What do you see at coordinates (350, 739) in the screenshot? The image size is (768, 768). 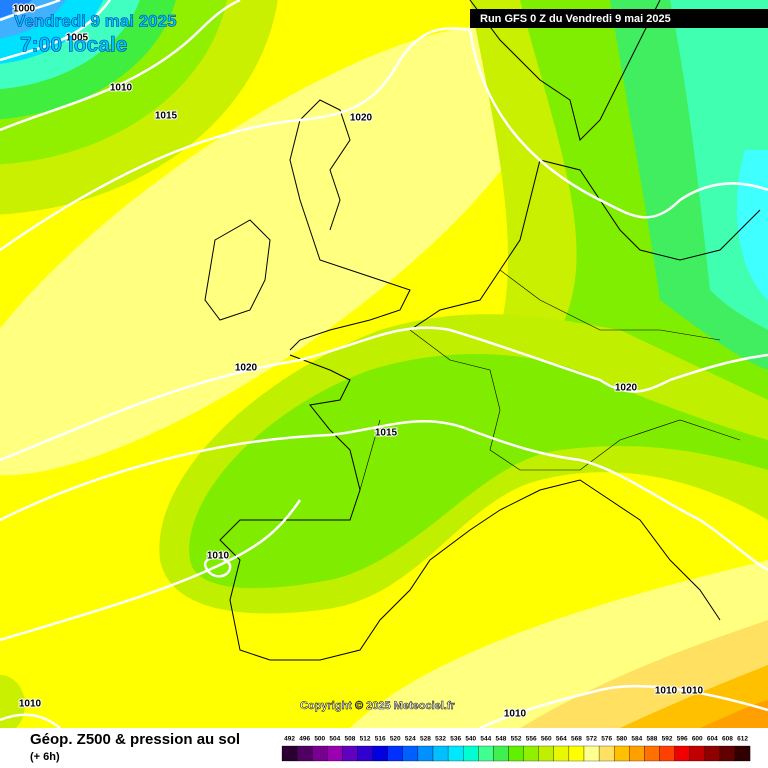 I see `scale-label: 508` at bounding box center [350, 739].